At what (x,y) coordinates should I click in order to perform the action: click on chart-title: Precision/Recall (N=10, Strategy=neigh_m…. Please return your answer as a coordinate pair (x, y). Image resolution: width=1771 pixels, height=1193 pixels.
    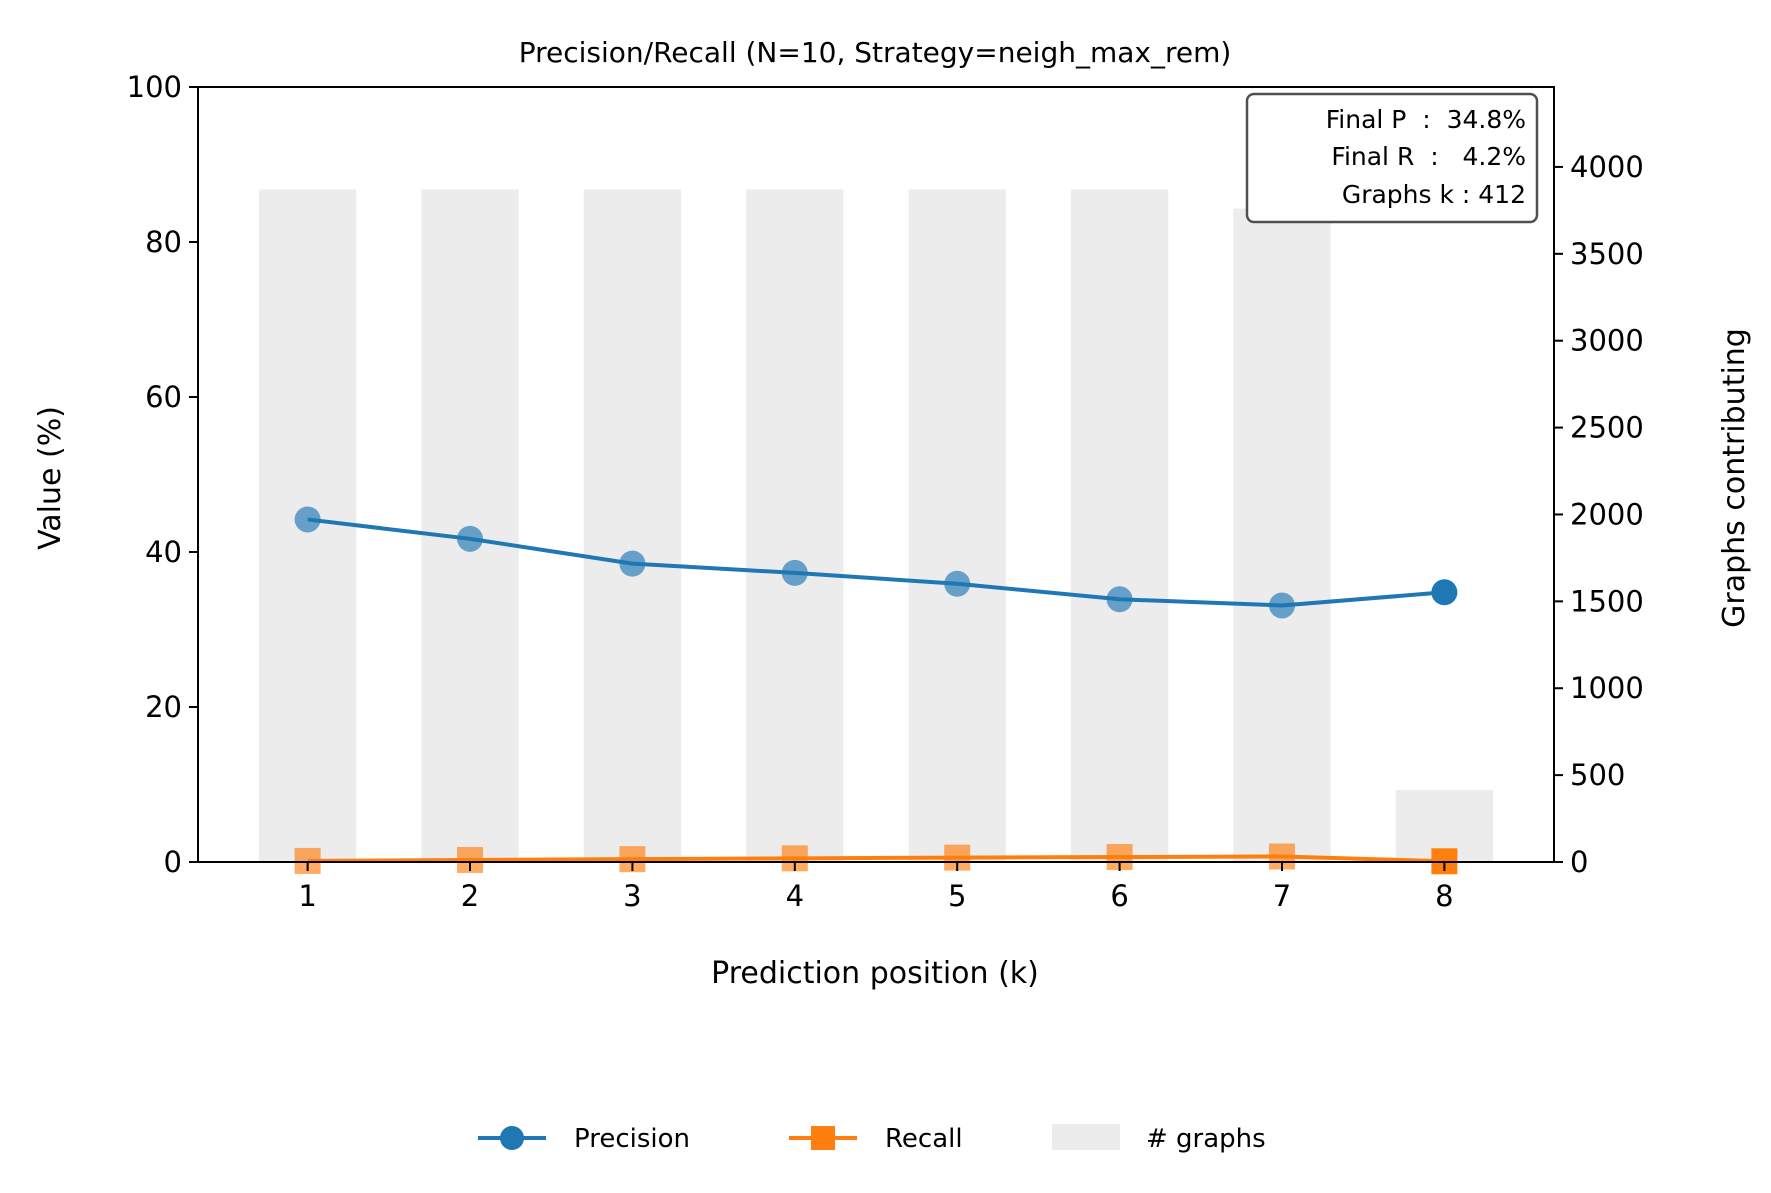
    Looking at the image, I should click on (875, 52).